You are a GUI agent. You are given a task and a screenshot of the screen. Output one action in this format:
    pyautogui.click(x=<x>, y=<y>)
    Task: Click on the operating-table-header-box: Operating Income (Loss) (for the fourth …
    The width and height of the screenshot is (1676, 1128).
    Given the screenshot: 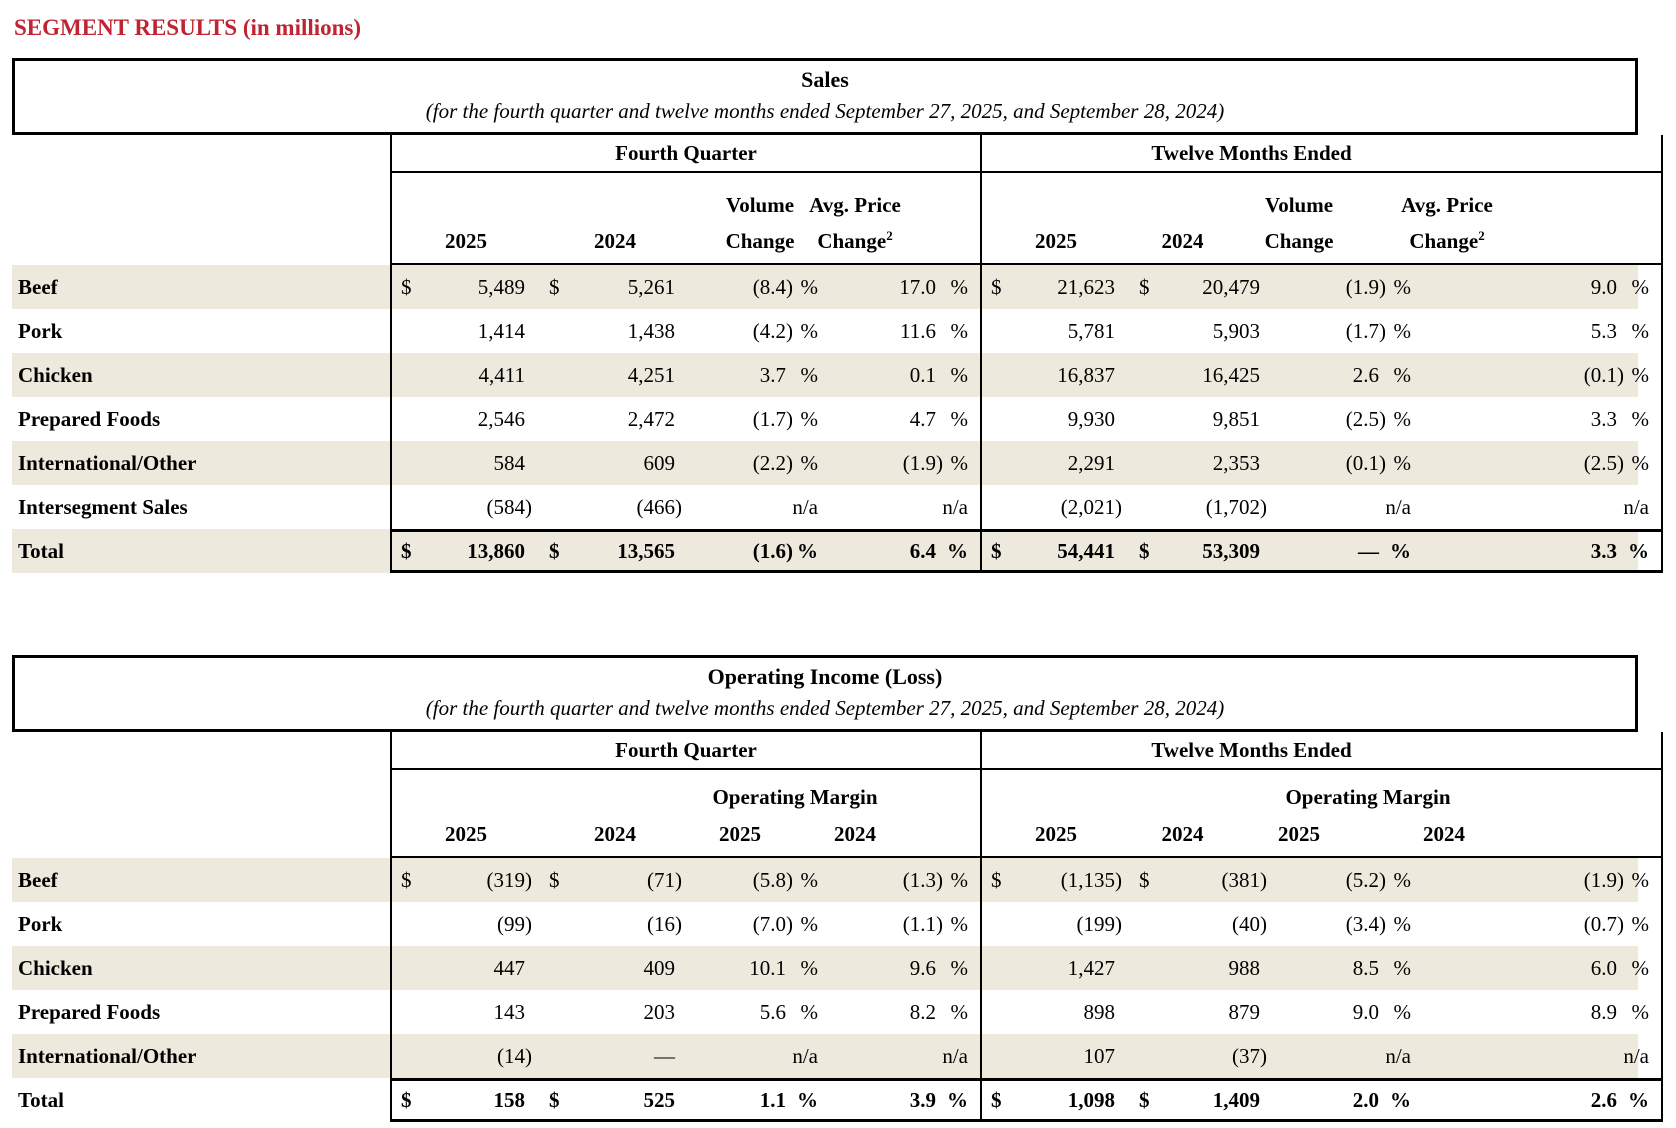 What is the action you would take?
    pyautogui.click(x=825, y=693)
    